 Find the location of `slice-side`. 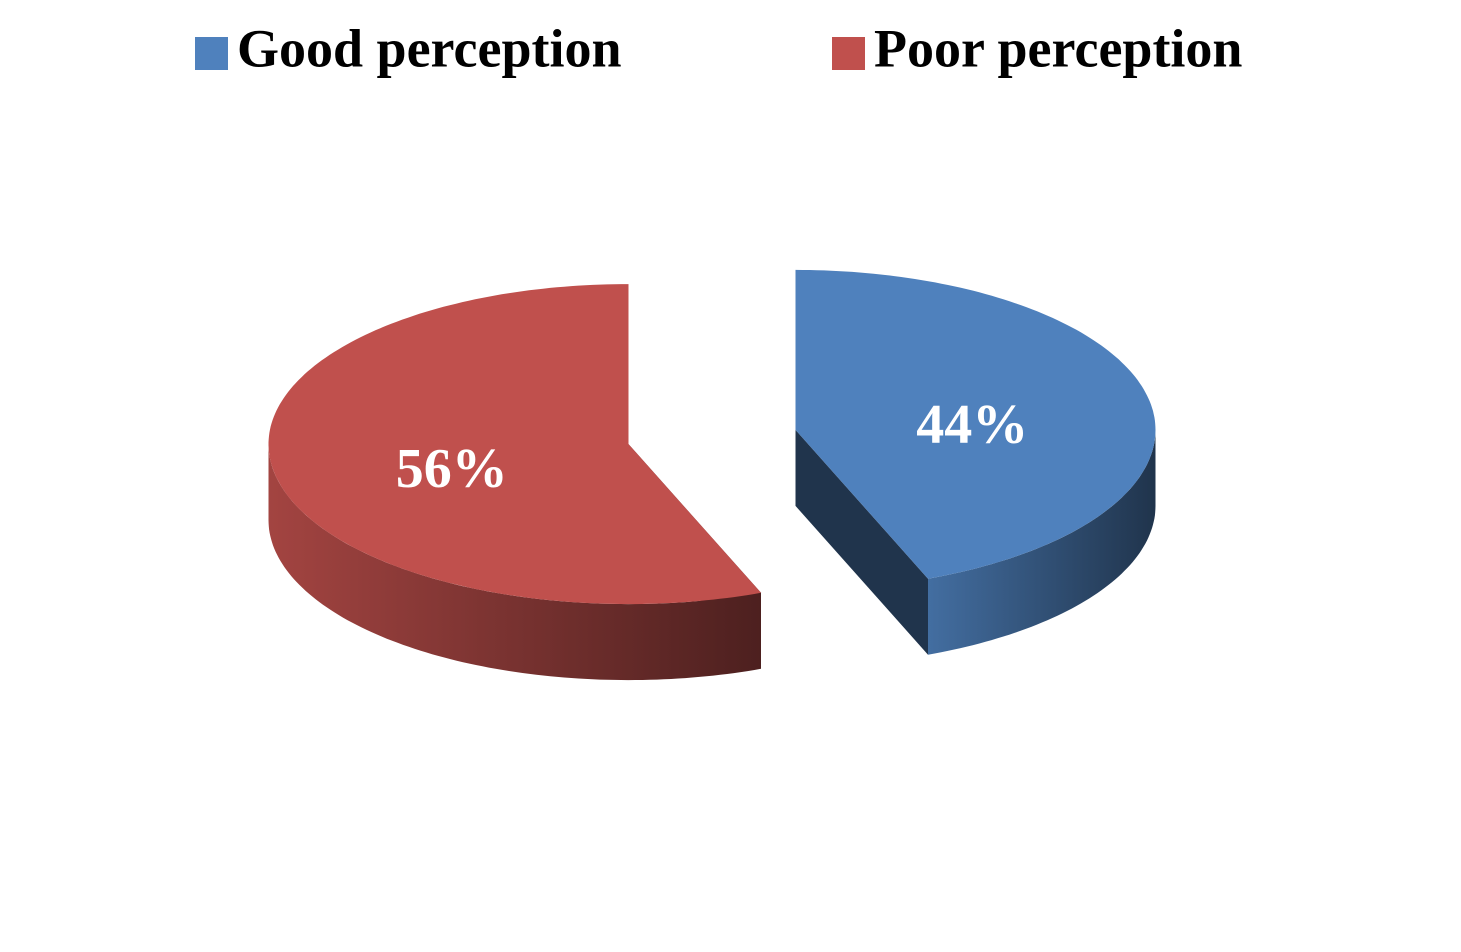

slice-side is located at coordinates (861, 542).